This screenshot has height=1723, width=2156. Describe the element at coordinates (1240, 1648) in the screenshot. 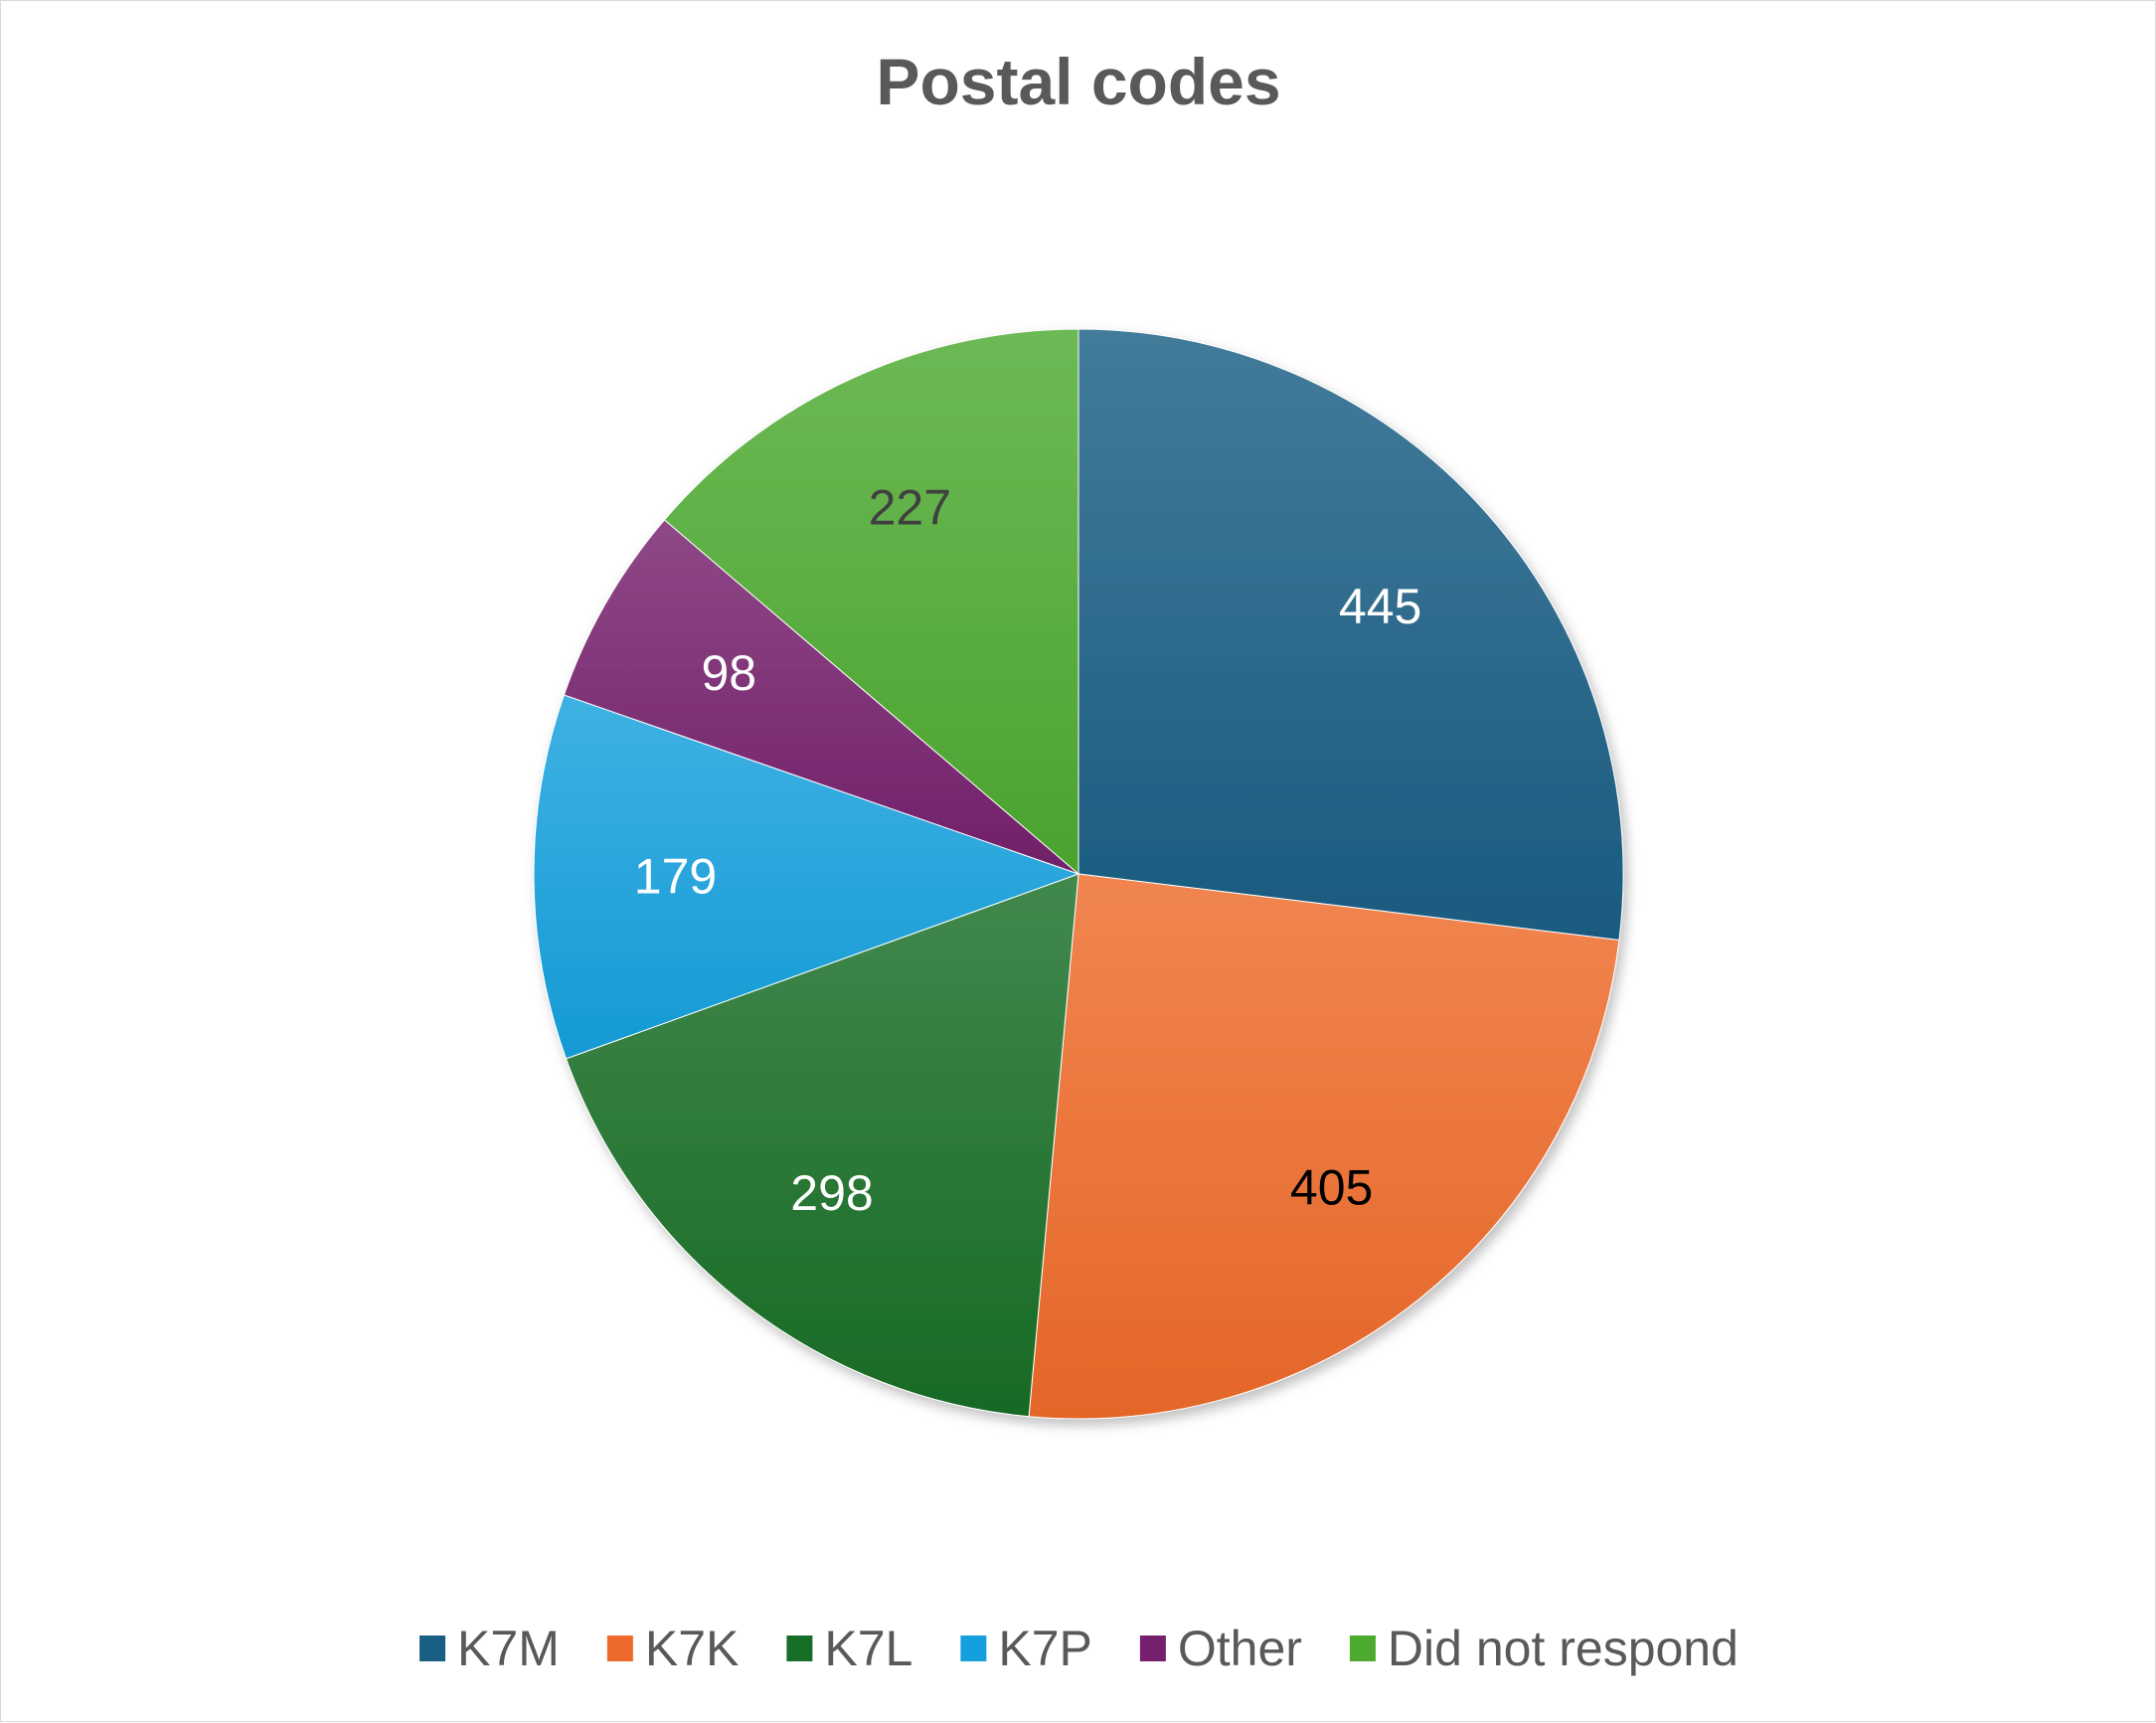

I see `legend-label-other: Other` at that location.